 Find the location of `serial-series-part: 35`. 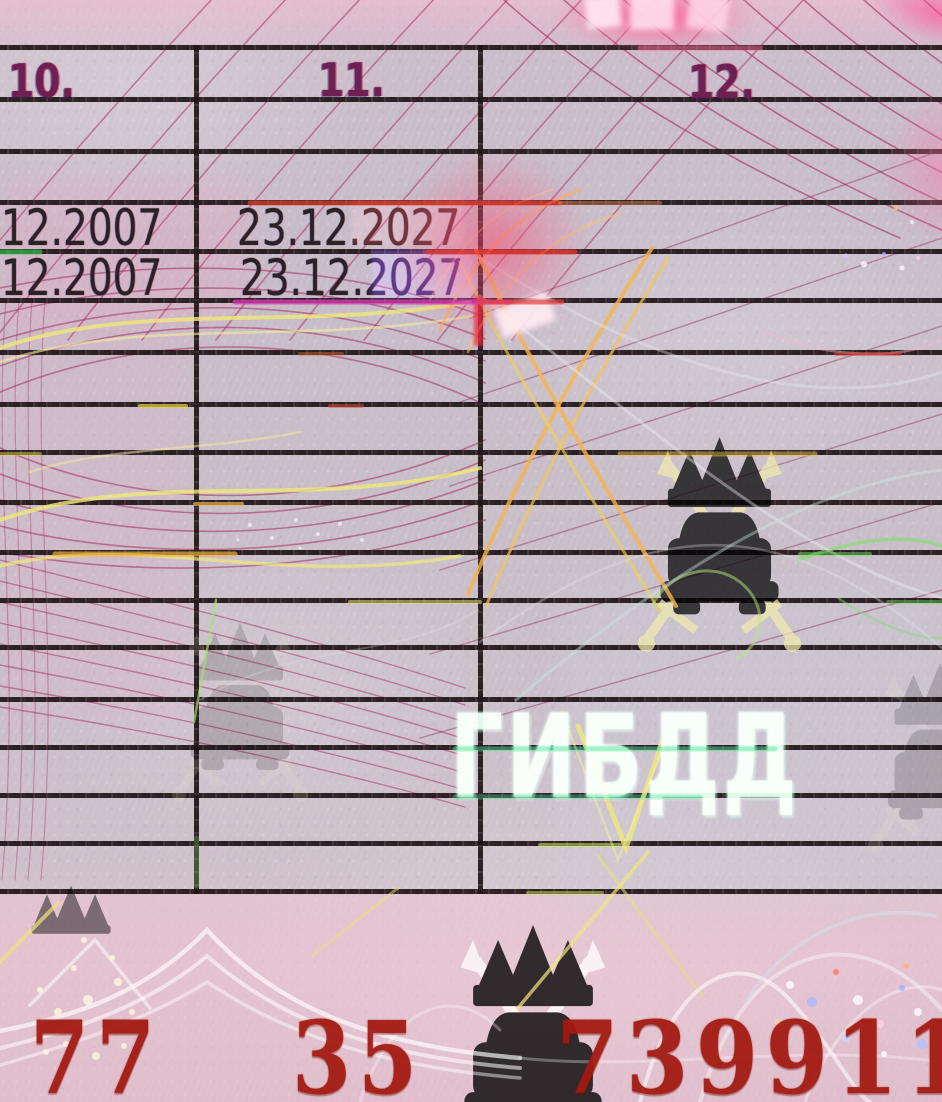

serial-series-part: 35 is located at coordinates (358, 1050).